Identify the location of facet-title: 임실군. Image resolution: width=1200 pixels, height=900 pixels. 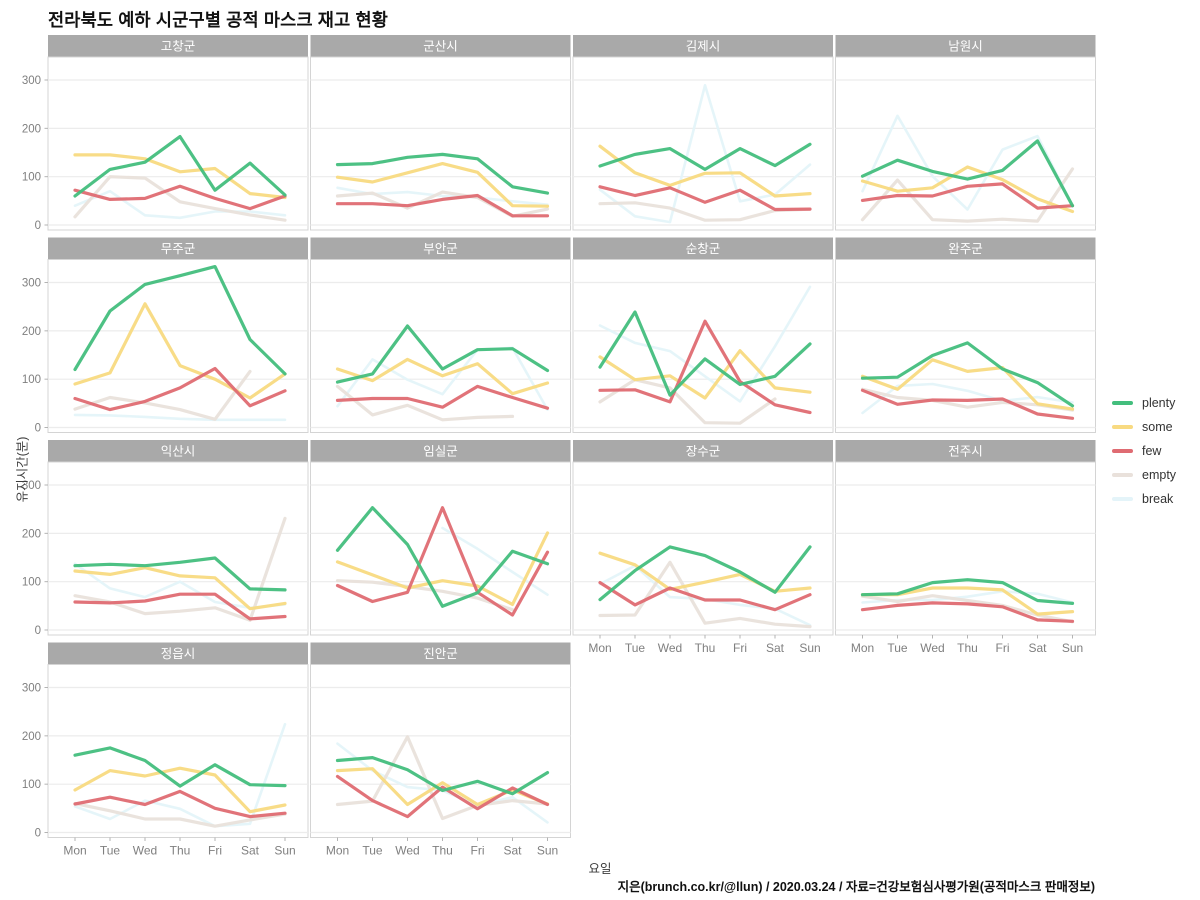
(440, 452).